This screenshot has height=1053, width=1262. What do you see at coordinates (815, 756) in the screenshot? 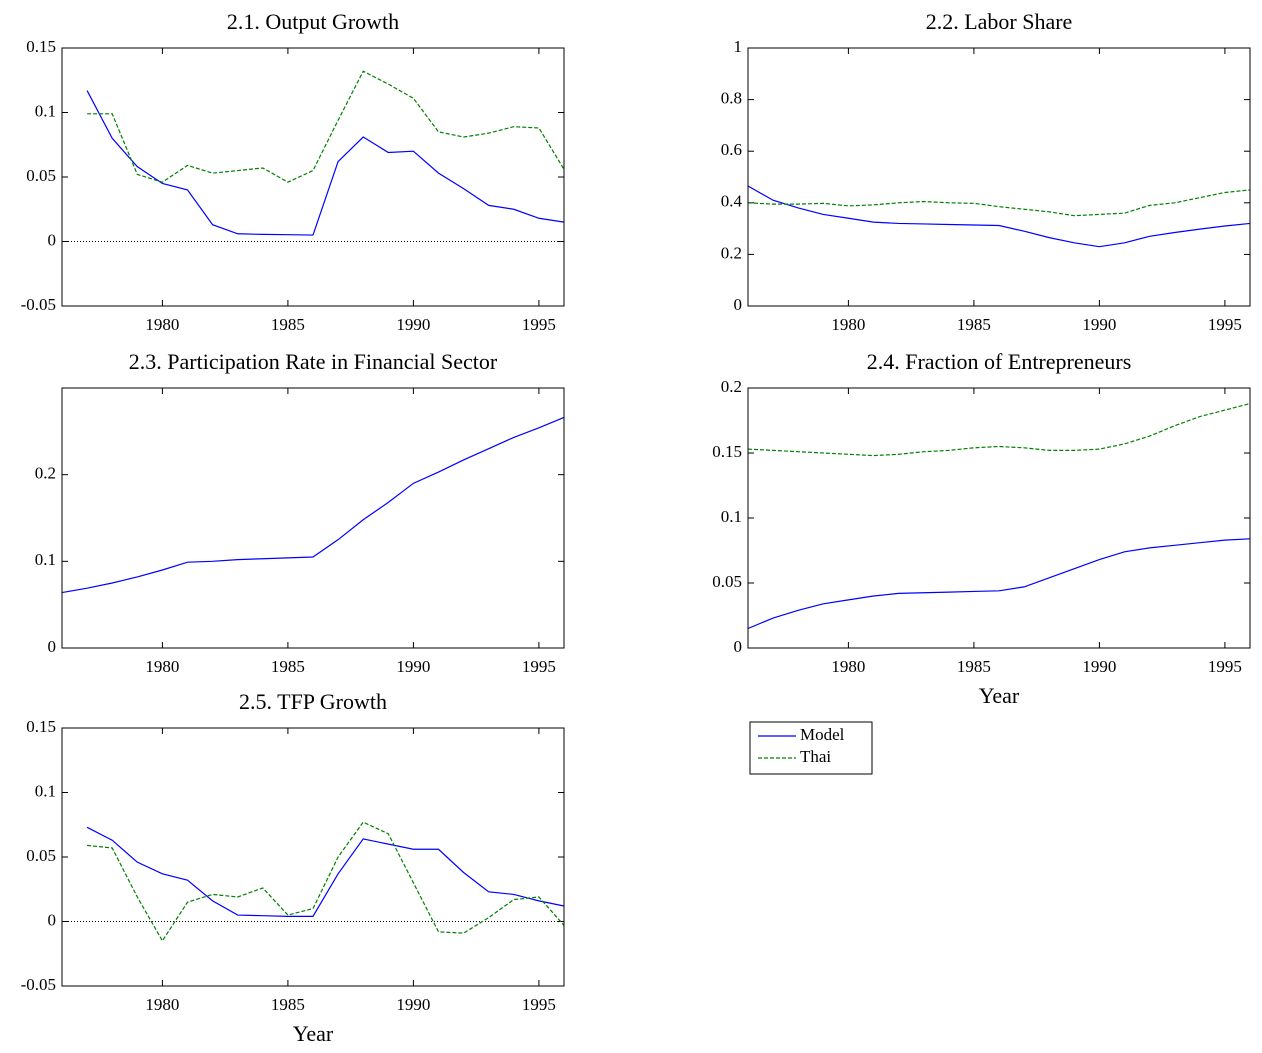
I see `legend-label: Thai` at bounding box center [815, 756].